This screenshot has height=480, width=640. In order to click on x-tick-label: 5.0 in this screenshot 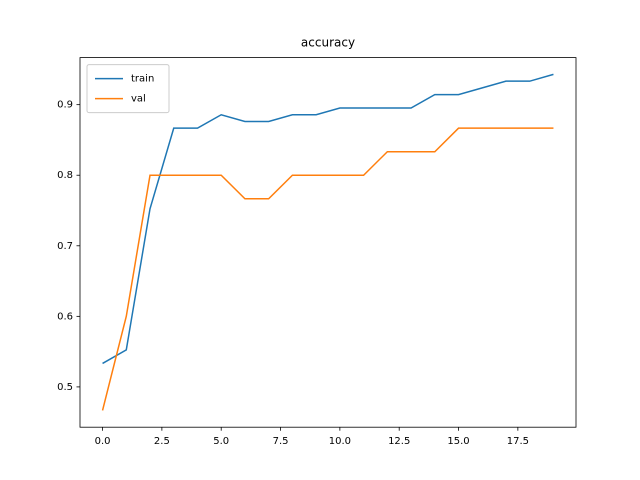, I will do `click(221, 441)`.